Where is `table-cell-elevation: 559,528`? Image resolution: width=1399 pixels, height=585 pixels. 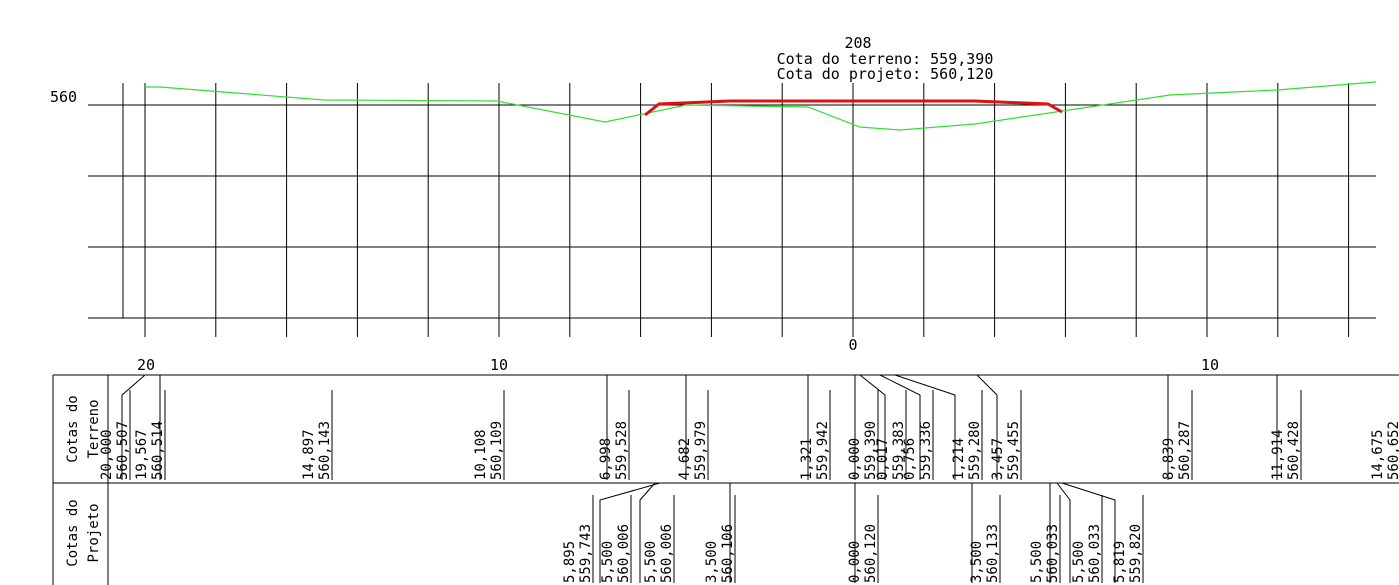
table-cell-elevation: 559,528 is located at coordinates (622, 450).